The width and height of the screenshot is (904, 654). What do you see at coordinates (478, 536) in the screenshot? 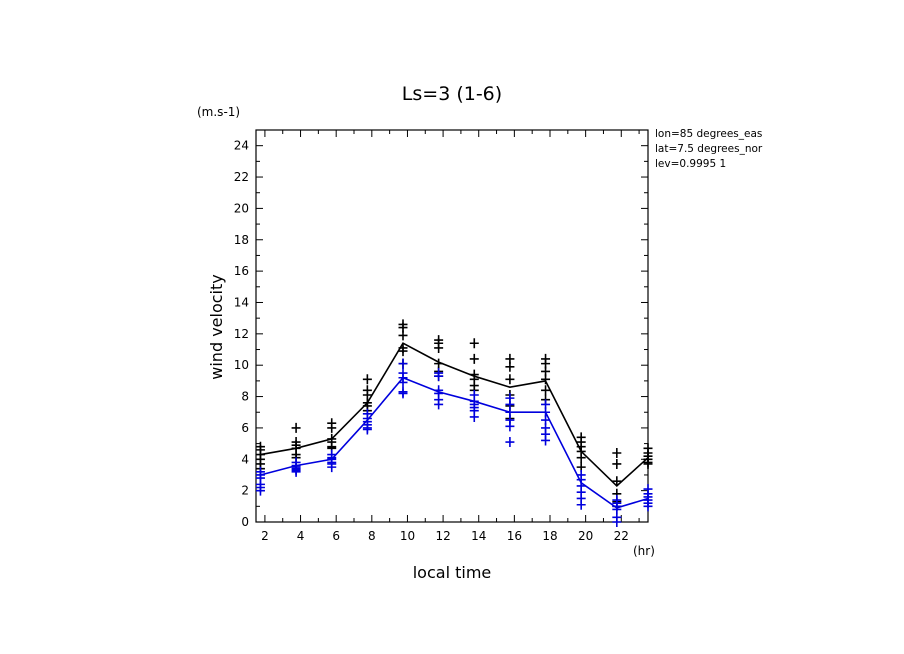
I see `x-tick-label: 14` at bounding box center [478, 536].